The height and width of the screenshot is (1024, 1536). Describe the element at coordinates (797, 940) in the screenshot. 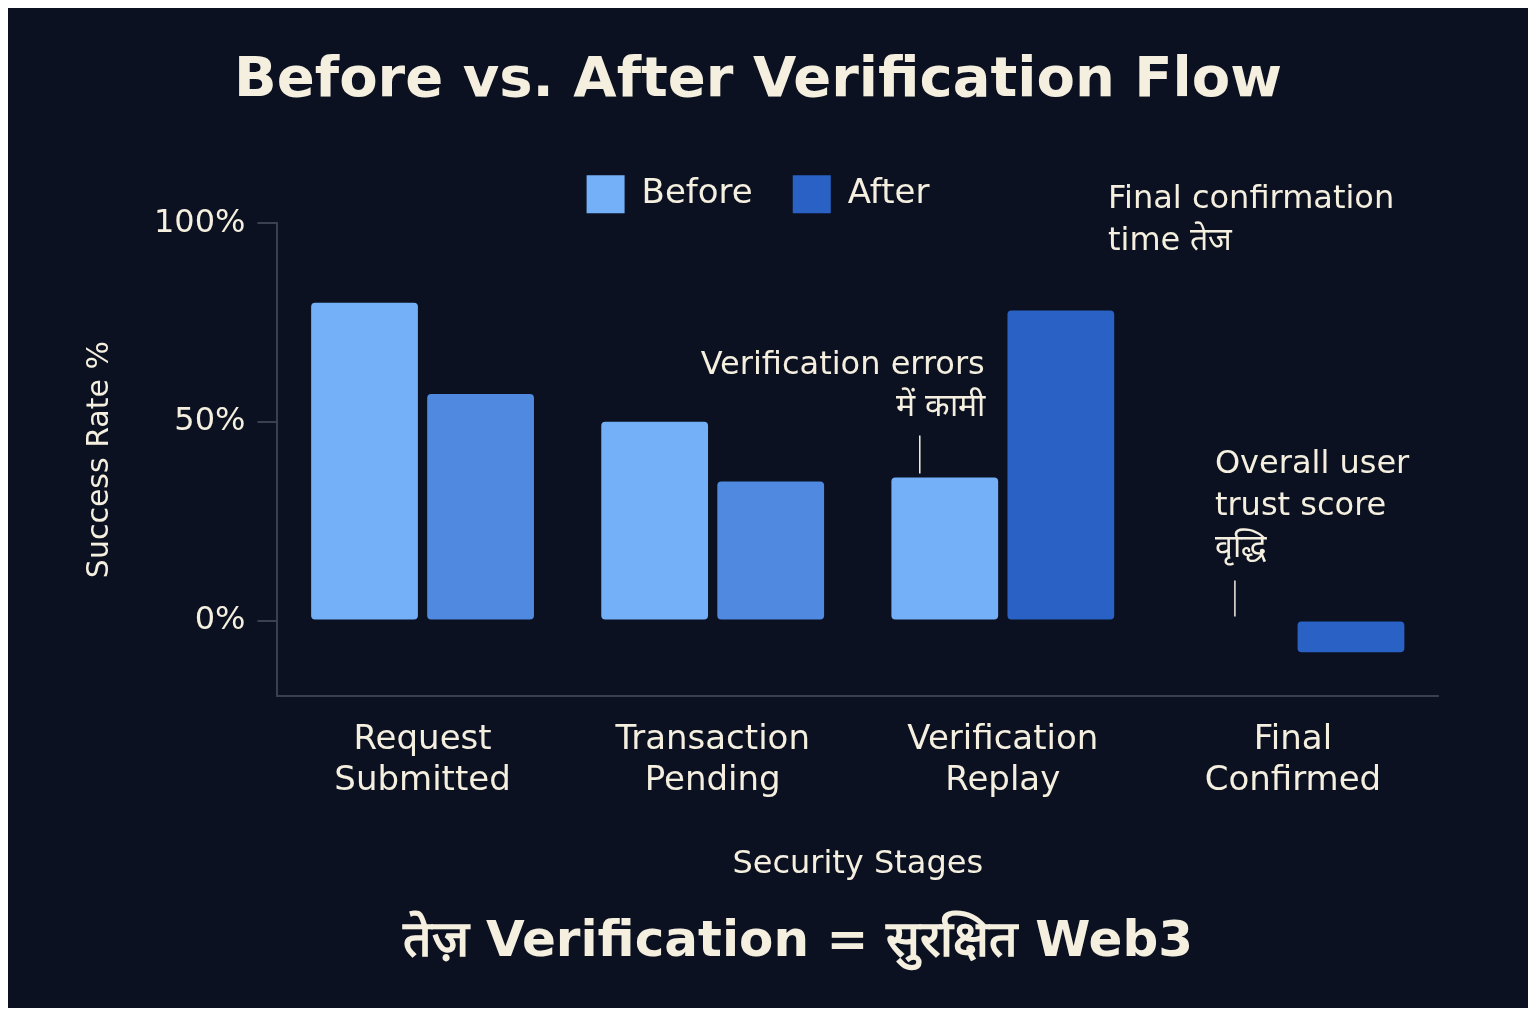

I see `text: तेज़ Verification = सुरक्षित Web3` at that location.